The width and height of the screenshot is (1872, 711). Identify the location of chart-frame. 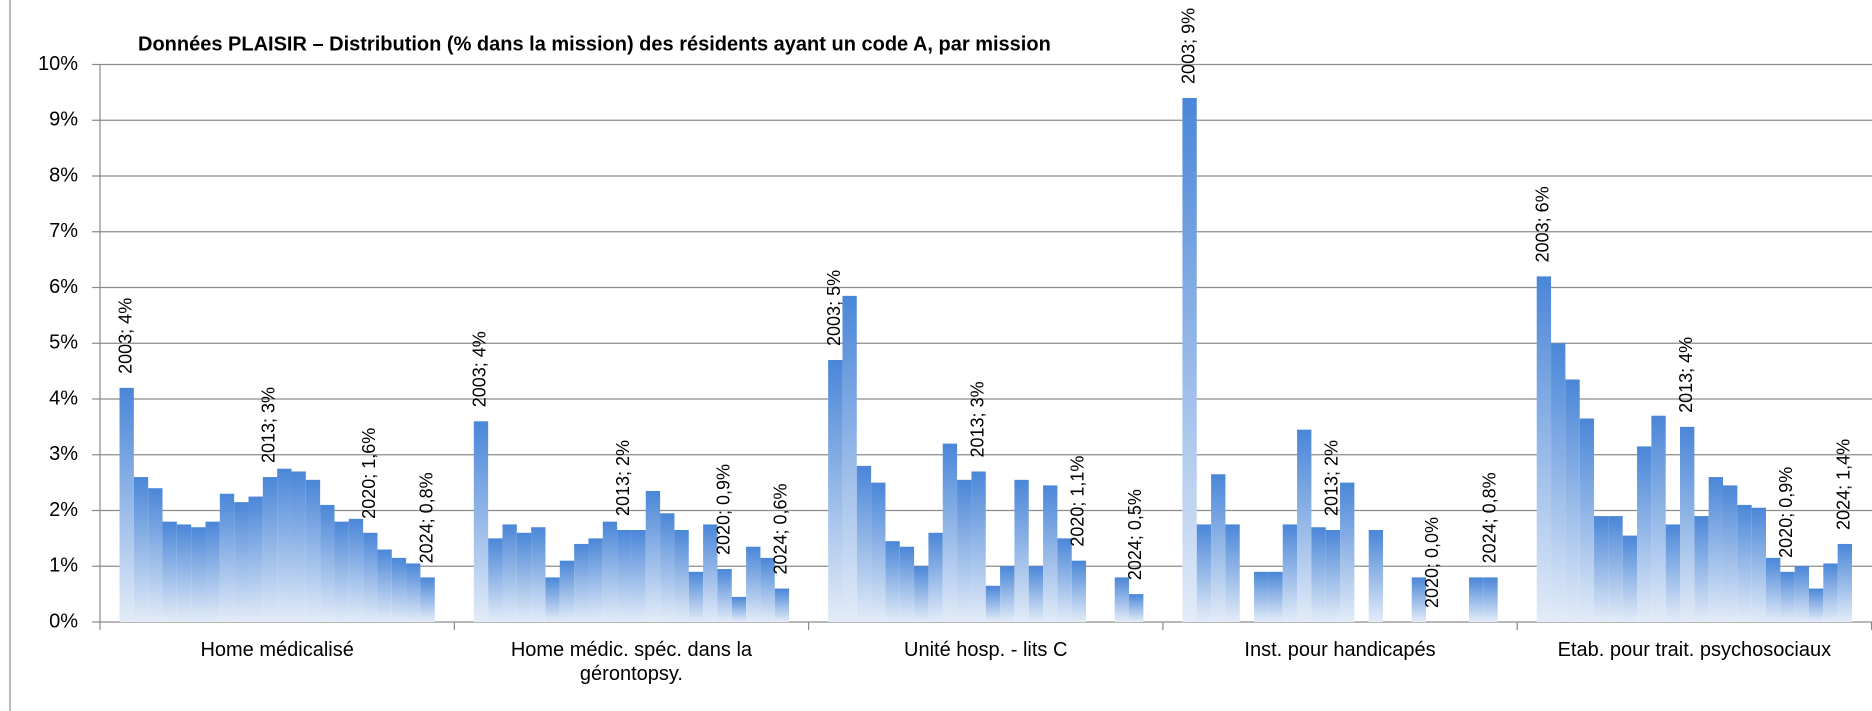
(10, 355).